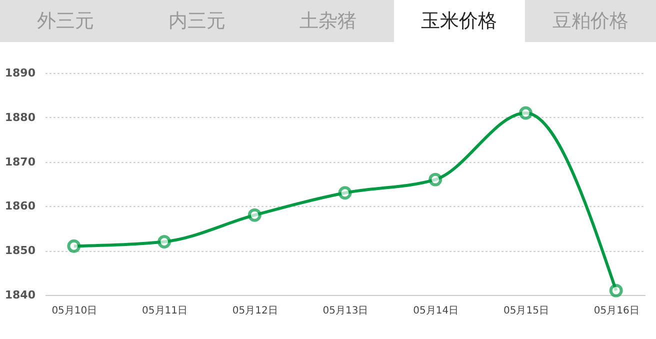 Image resolution: width=656 pixels, height=339 pixels. I want to click on x-tick-label: 05月10日, so click(75, 311).